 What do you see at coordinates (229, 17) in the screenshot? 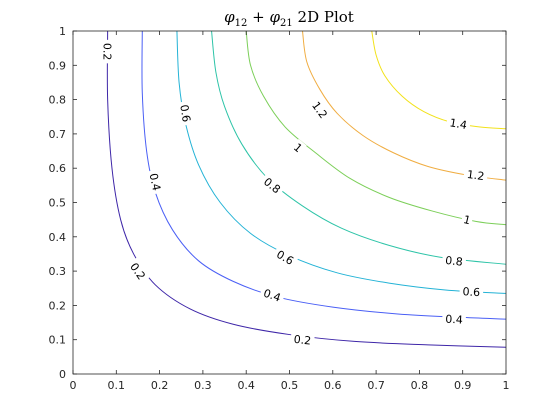
I see `title-phi-1: φ` at bounding box center [229, 17].